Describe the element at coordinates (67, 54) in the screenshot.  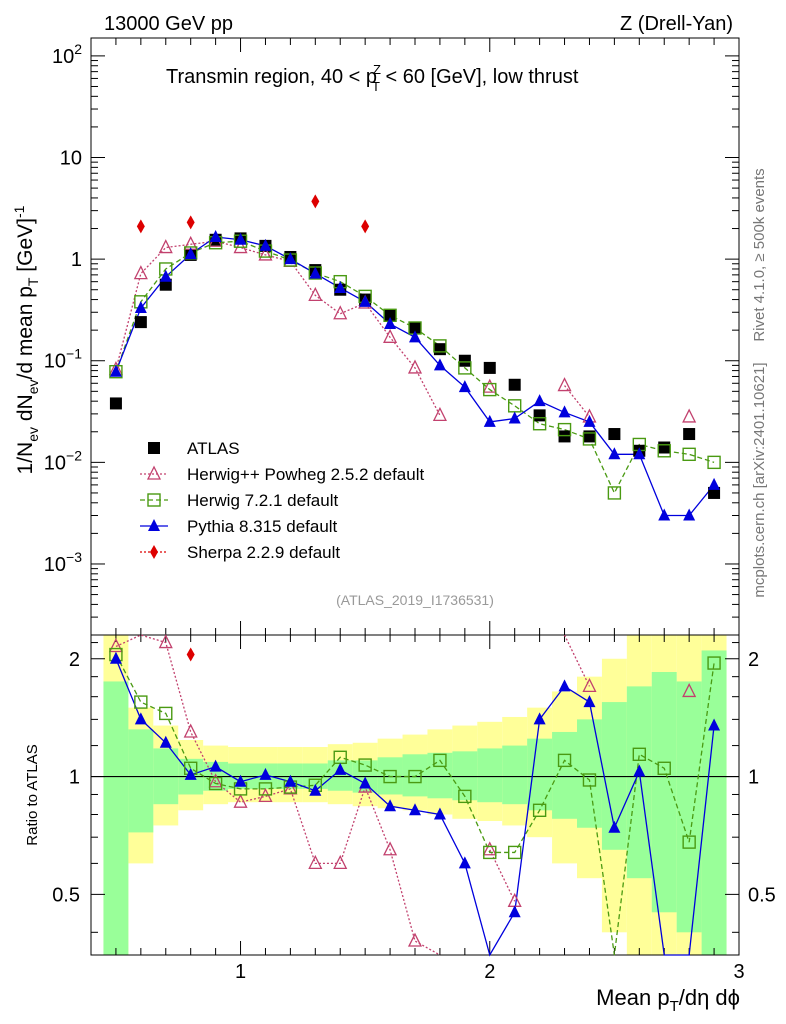
I see `y-tick-label: 10²` at that location.